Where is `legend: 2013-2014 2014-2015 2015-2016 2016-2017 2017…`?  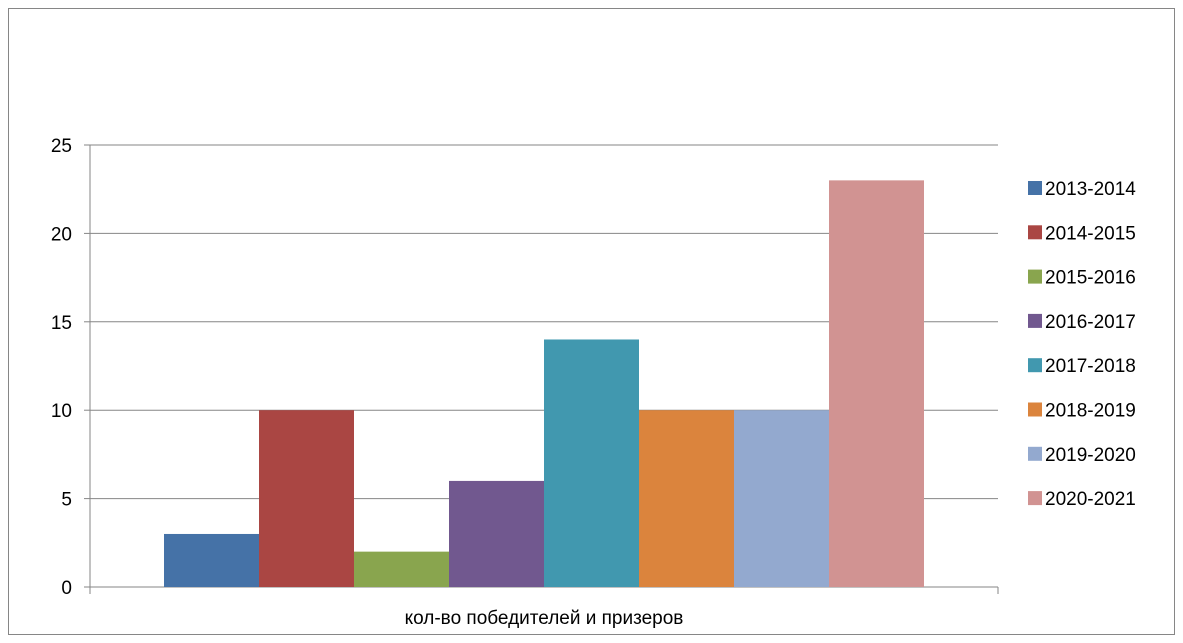 legend: 2013-2014 2014-2015 2015-2016 2016-2017 2017… is located at coordinates (1082, 344).